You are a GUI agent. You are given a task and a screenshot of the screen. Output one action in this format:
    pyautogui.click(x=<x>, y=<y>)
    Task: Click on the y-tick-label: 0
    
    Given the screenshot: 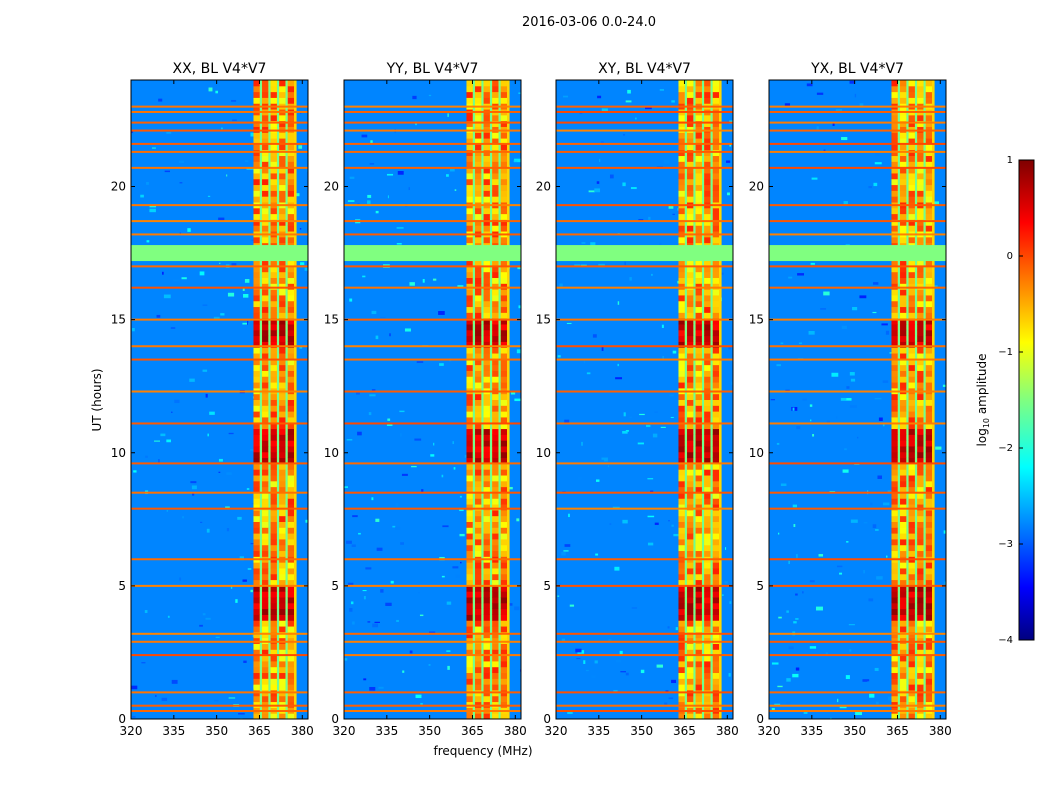 What is the action you would take?
    pyautogui.click(x=335, y=719)
    